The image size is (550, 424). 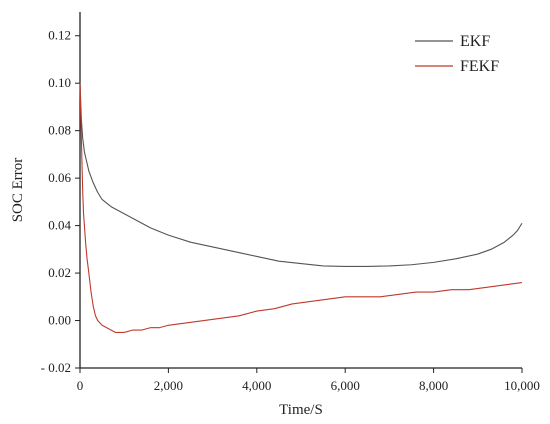 I want to click on y-tick-label: 0.10, so click(x=59, y=82).